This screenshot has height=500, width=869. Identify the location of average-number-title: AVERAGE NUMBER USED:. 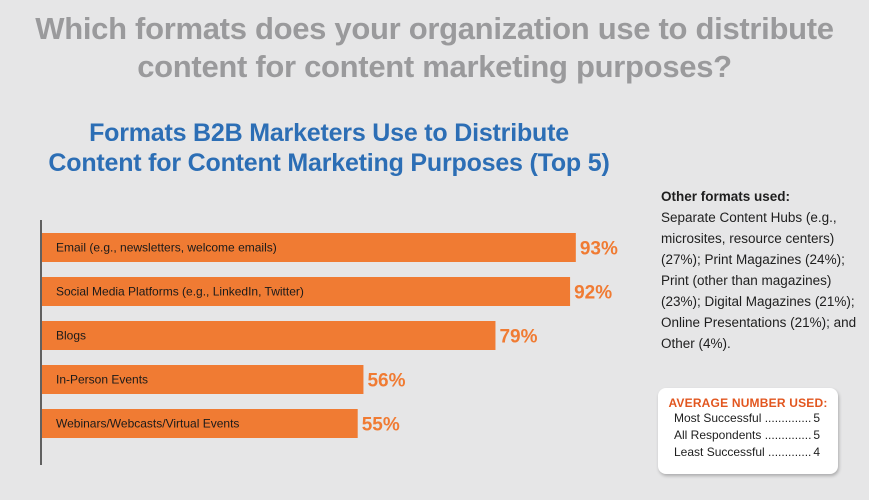
(748, 403).